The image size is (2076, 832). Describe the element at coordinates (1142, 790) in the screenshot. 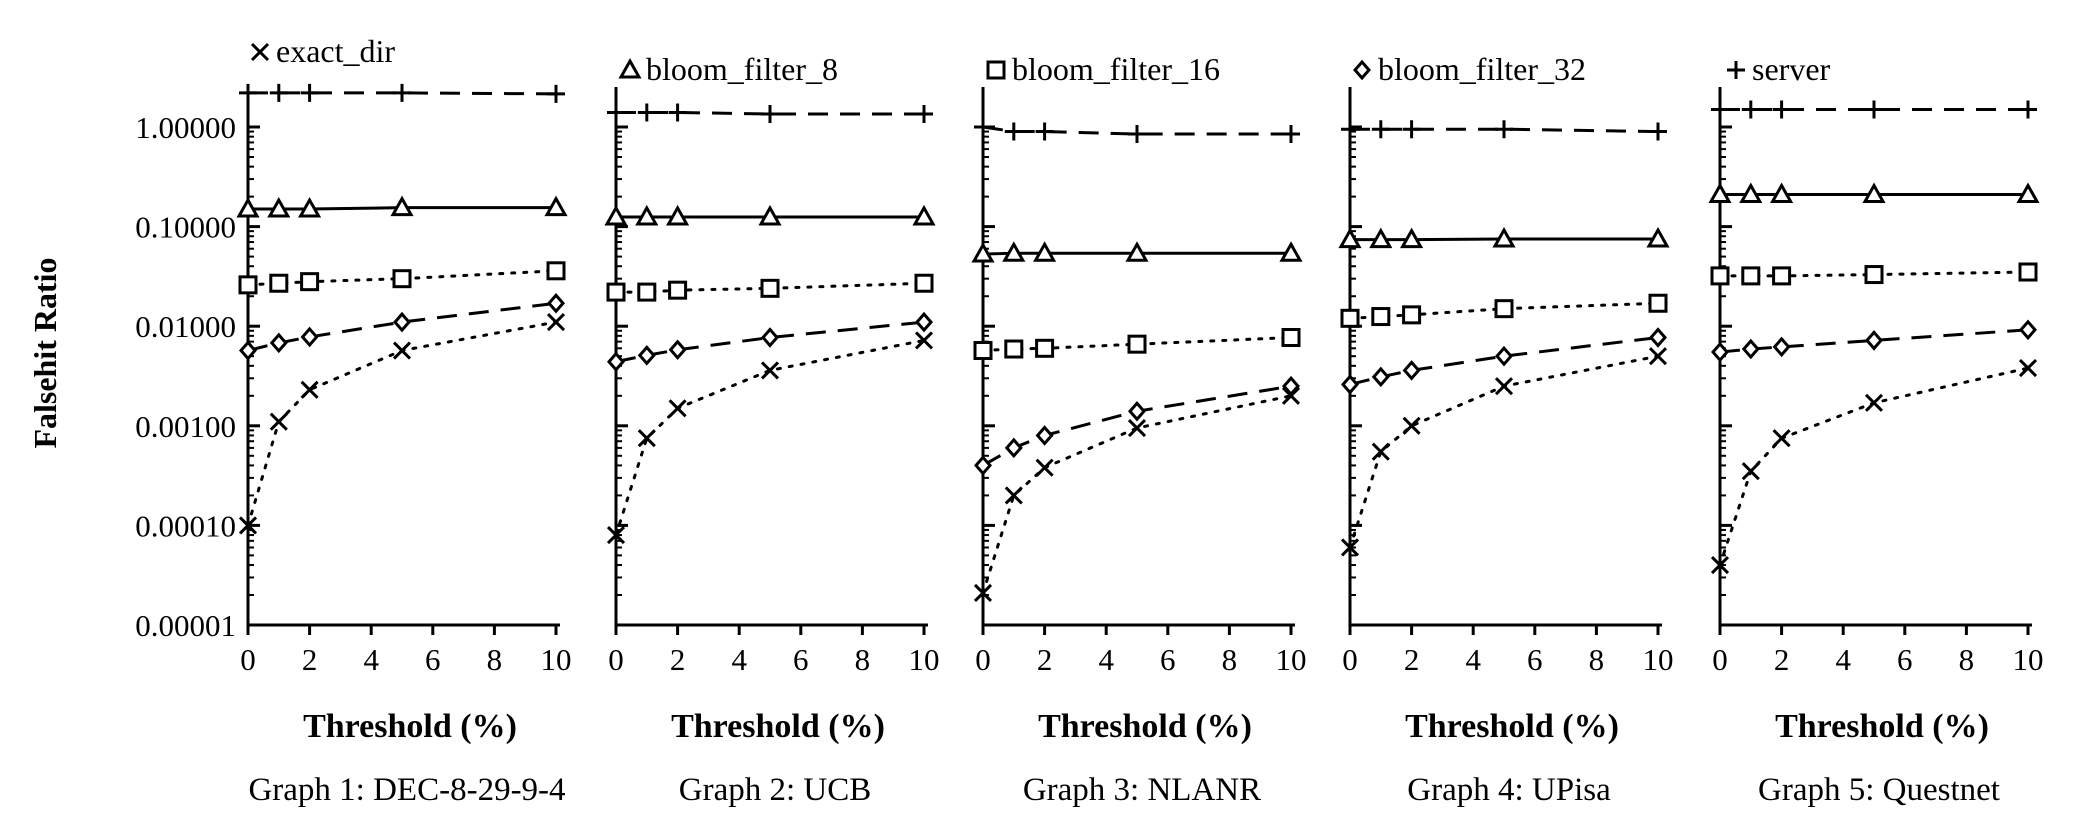

I see `panel-caption: Graph 3: NLANR` at that location.